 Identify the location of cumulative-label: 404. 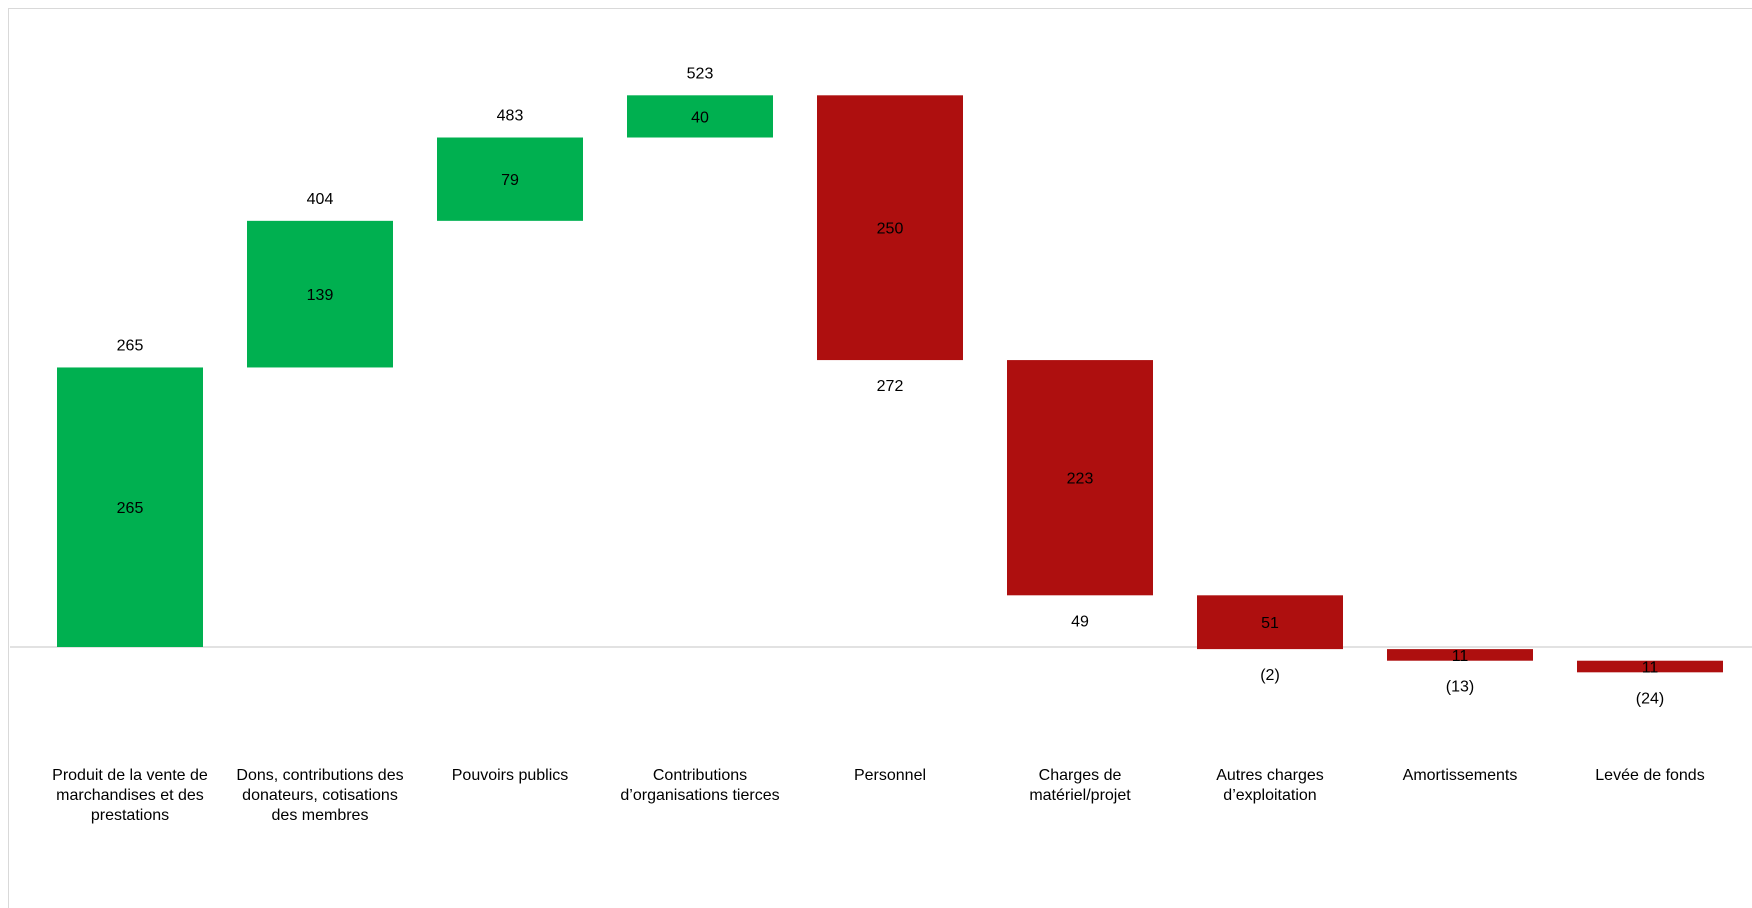
(320, 199).